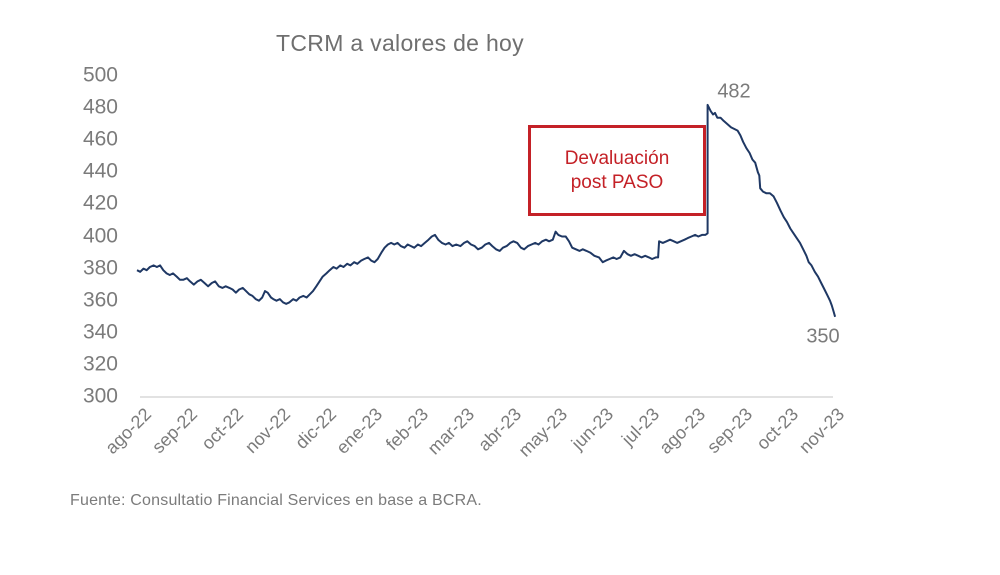  What do you see at coordinates (100, 268) in the screenshot?
I see `y-tick-label: 380` at bounding box center [100, 268].